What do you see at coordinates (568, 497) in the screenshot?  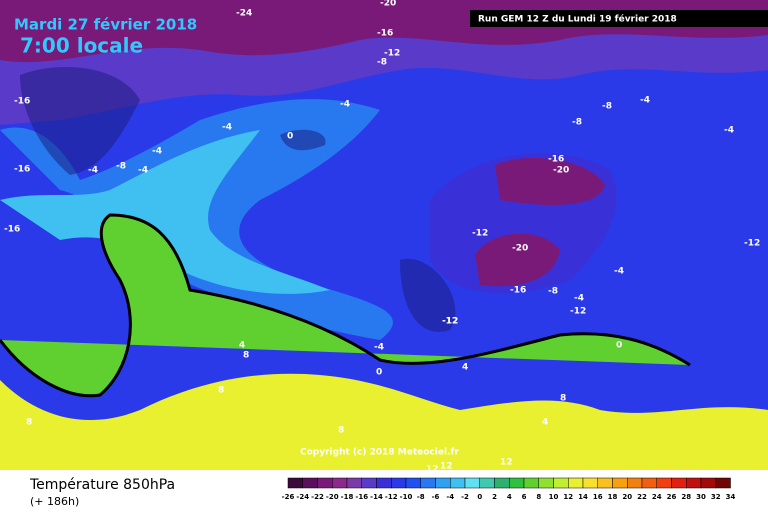 I see `legend-tick-label: 12` at bounding box center [568, 497].